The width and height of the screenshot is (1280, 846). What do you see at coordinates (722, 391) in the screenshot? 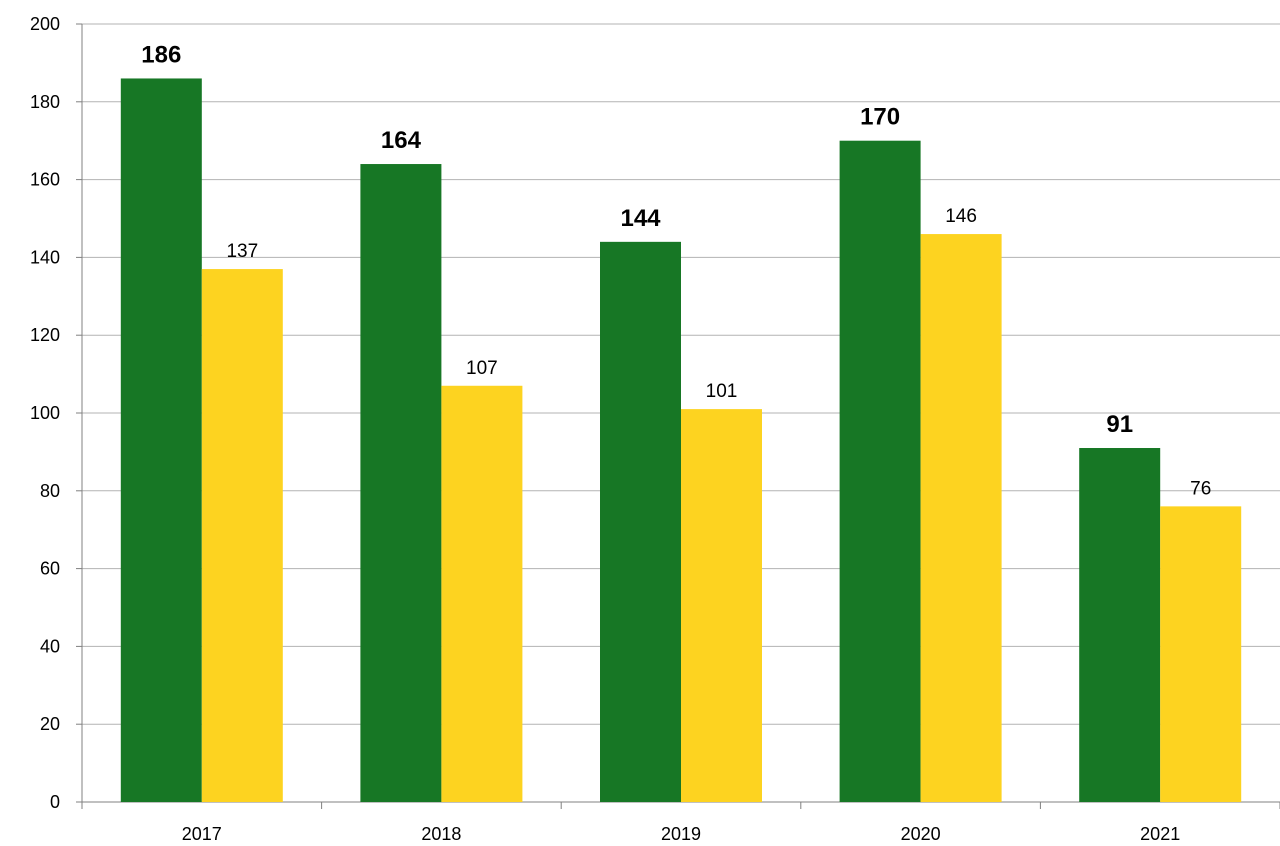
I see `data-label: 101` at bounding box center [722, 391].